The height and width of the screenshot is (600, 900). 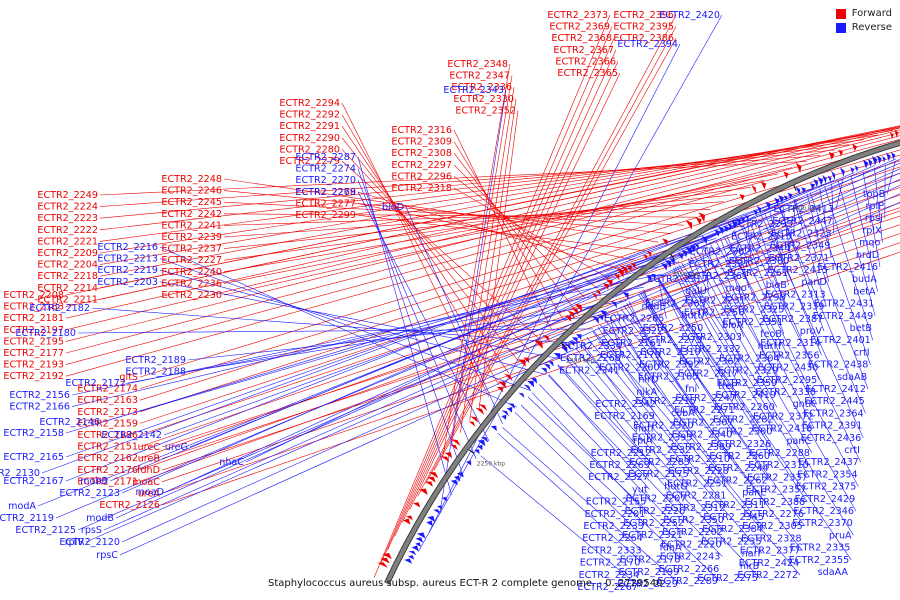 I want to click on reverse-gene-label: ECTR2_2315, so click(x=761, y=236).